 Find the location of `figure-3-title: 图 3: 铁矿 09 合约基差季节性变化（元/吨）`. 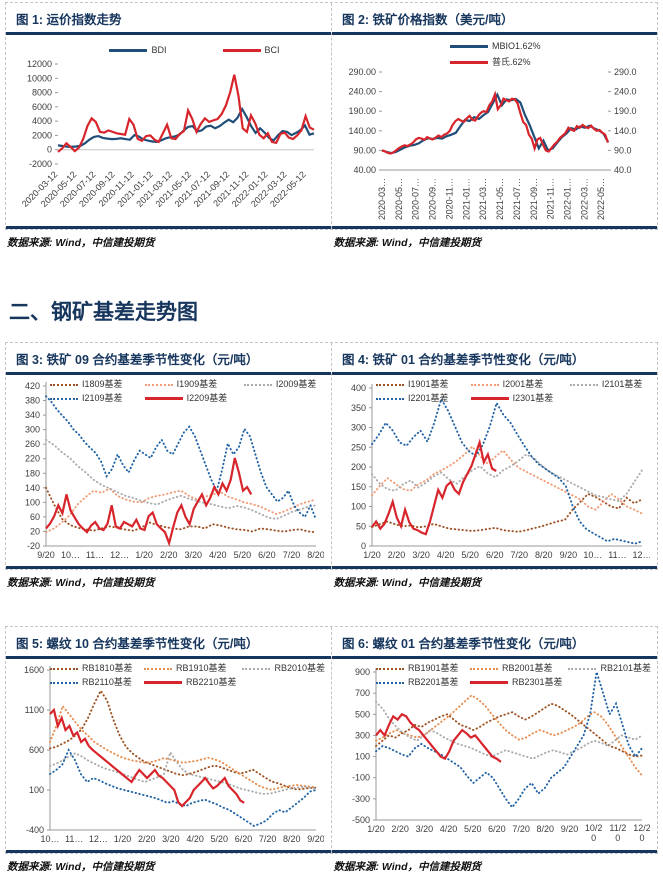

figure-3-title: 图 3: 铁矿 09 合约基差季节性变化（元/吨） is located at coordinates (168, 359).